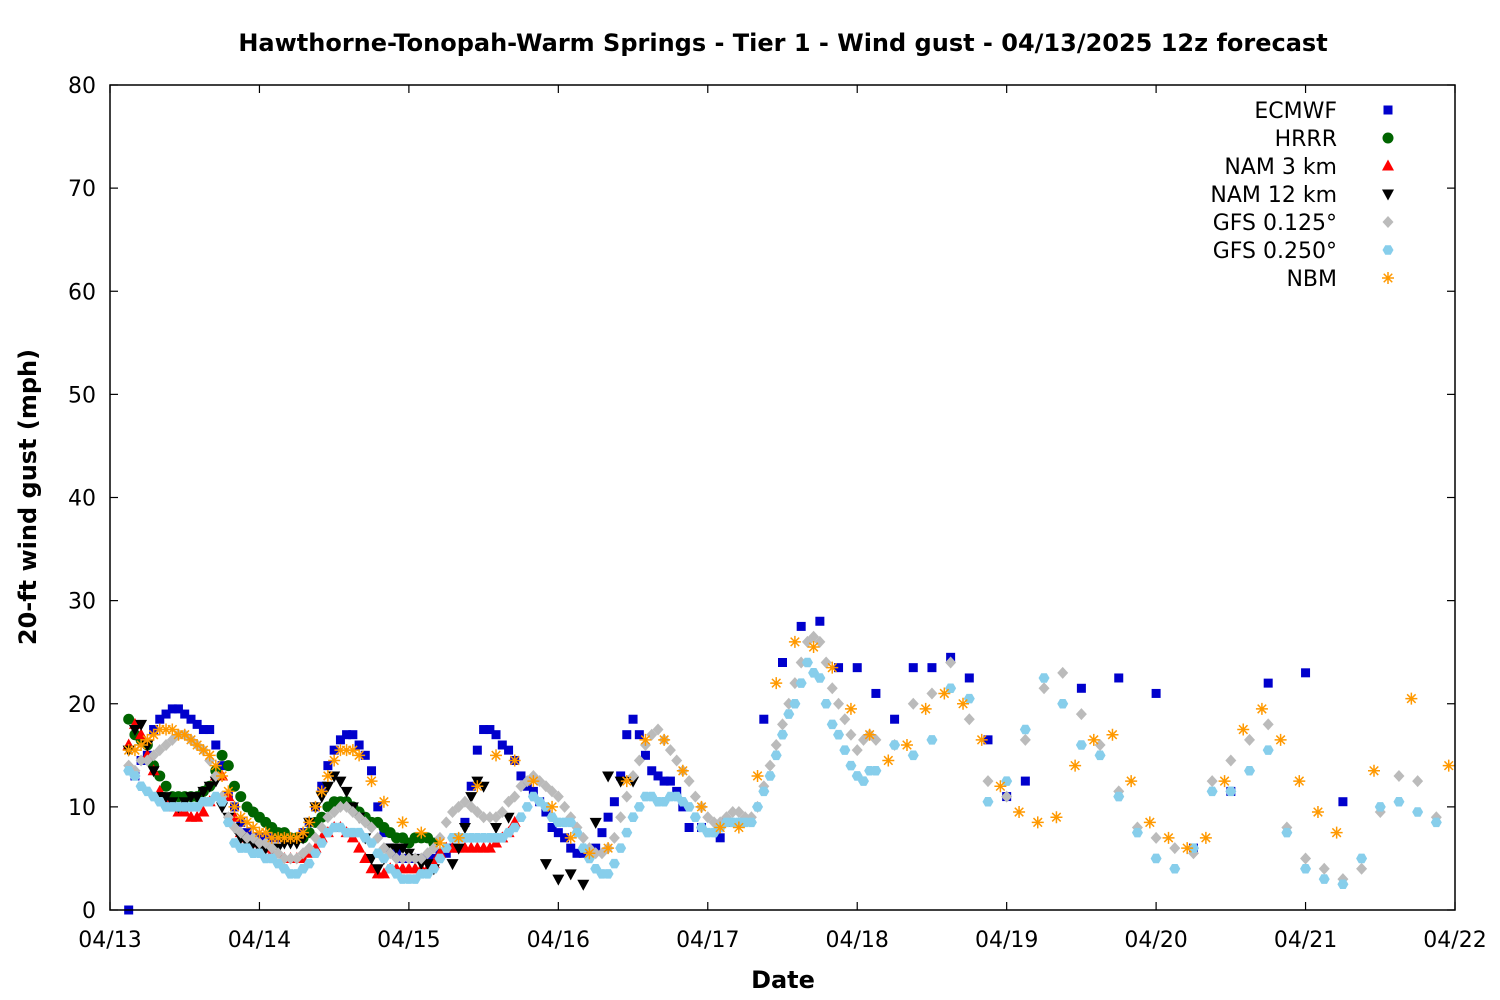 The width and height of the screenshot is (1500, 1000). Describe the element at coordinates (558, 940) in the screenshot. I see `x-tick-label: 04/16` at that location.